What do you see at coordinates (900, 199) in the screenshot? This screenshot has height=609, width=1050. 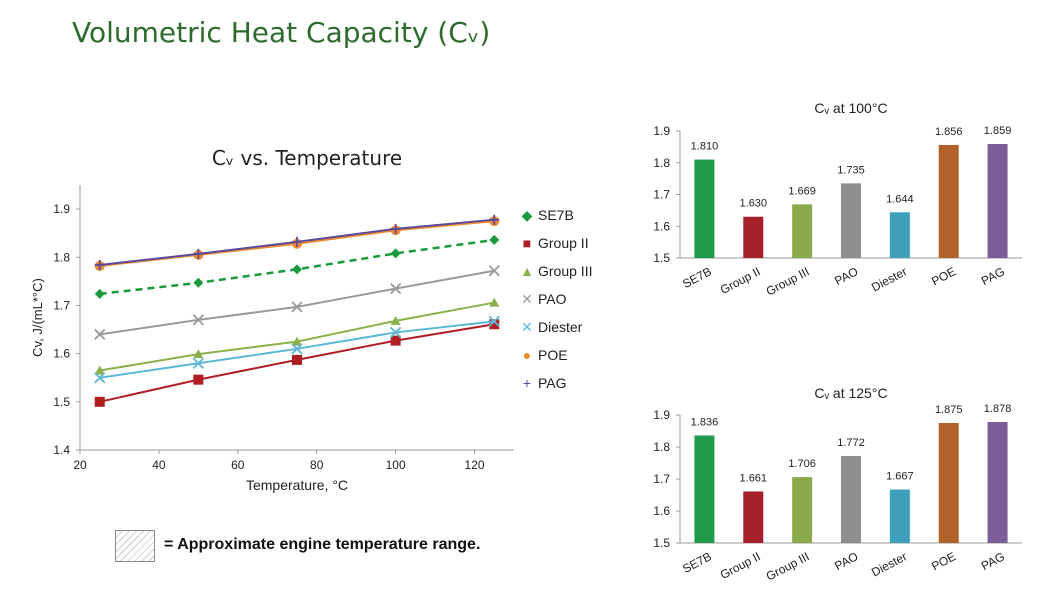 I see `bar-value-label: 1.644` at bounding box center [900, 199].